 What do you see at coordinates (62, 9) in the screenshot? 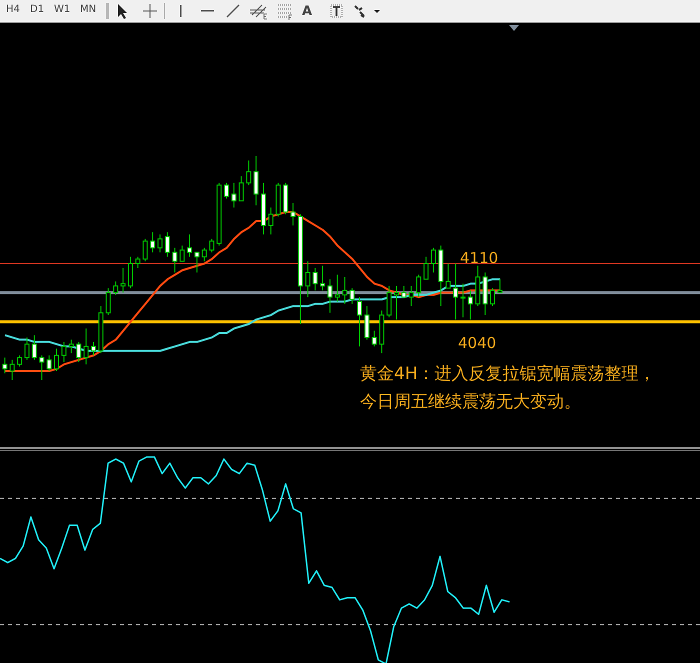
I see `text: W1` at bounding box center [62, 9].